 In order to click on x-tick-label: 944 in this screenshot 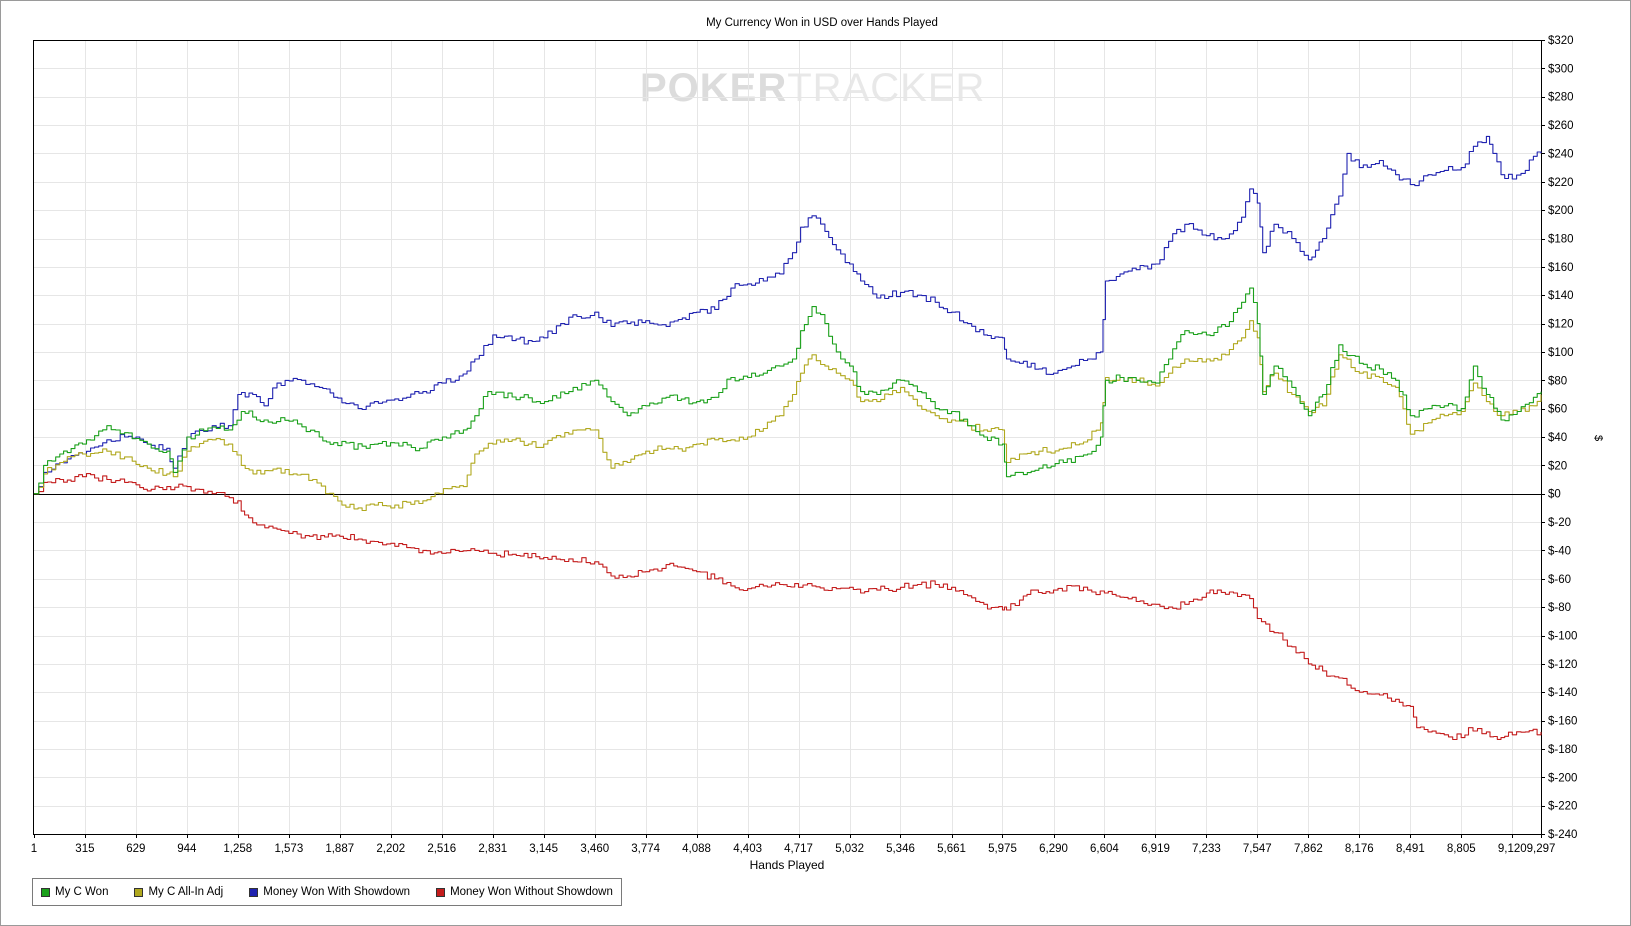, I will do `click(187, 849)`.